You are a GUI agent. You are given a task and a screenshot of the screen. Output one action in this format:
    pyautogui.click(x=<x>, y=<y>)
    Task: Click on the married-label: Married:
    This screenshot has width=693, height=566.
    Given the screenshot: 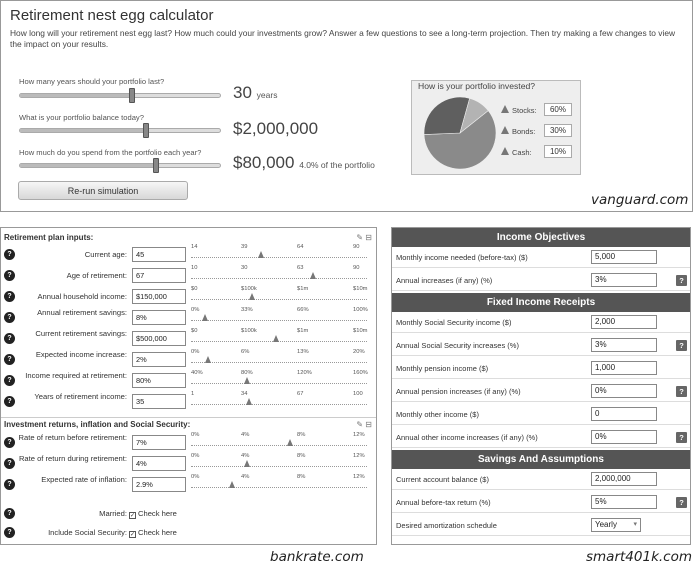 What is the action you would take?
    pyautogui.click(x=113, y=513)
    